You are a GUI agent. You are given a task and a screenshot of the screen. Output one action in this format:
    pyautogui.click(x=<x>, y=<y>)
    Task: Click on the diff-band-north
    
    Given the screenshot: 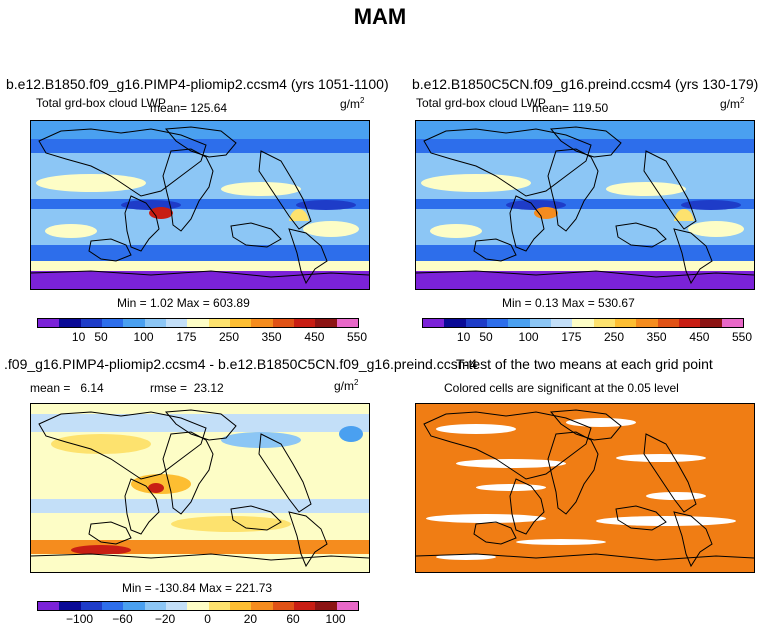 What is the action you would take?
    pyautogui.click(x=200, y=423)
    